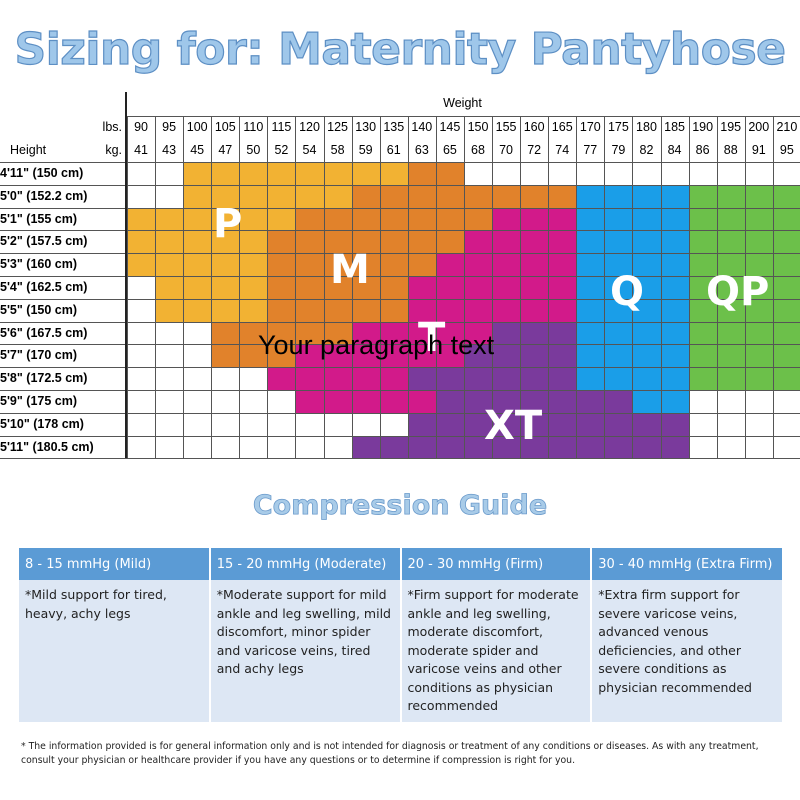 The image size is (800, 800). What do you see at coordinates (421, 150) in the screenshot?
I see `kg-value: 63` at bounding box center [421, 150].